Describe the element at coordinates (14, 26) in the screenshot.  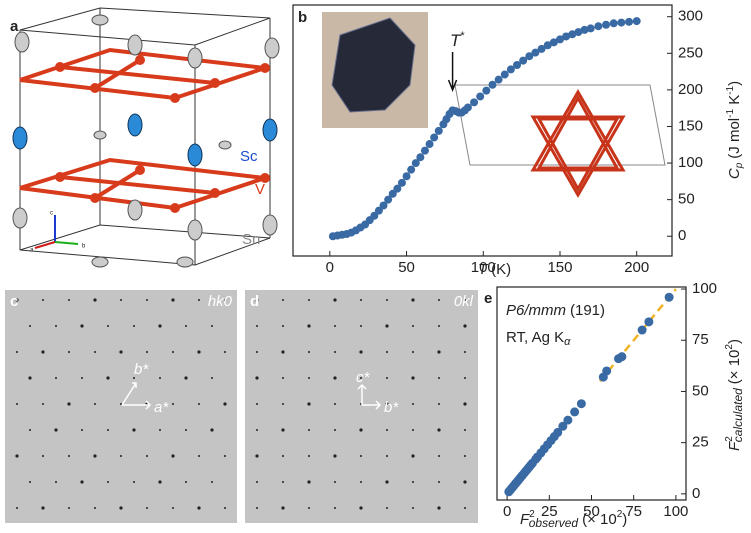
I see `panel-label: a` at that location.